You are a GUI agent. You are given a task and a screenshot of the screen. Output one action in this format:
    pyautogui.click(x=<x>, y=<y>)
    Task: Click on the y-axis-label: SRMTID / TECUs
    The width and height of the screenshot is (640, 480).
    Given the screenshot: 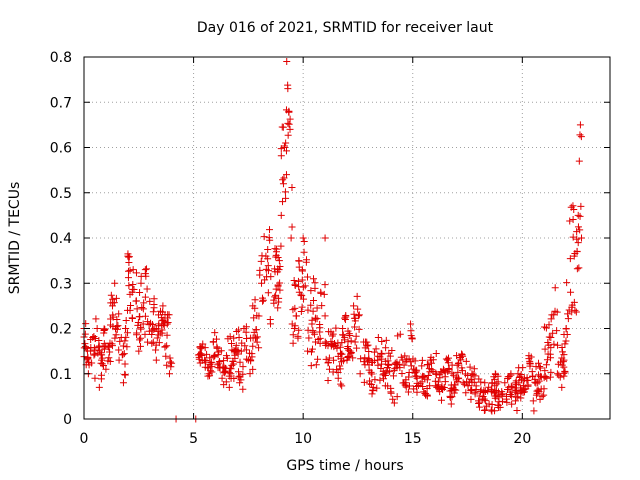 What is the action you would take?
    pyautogui.click(x=15, y=238)
    